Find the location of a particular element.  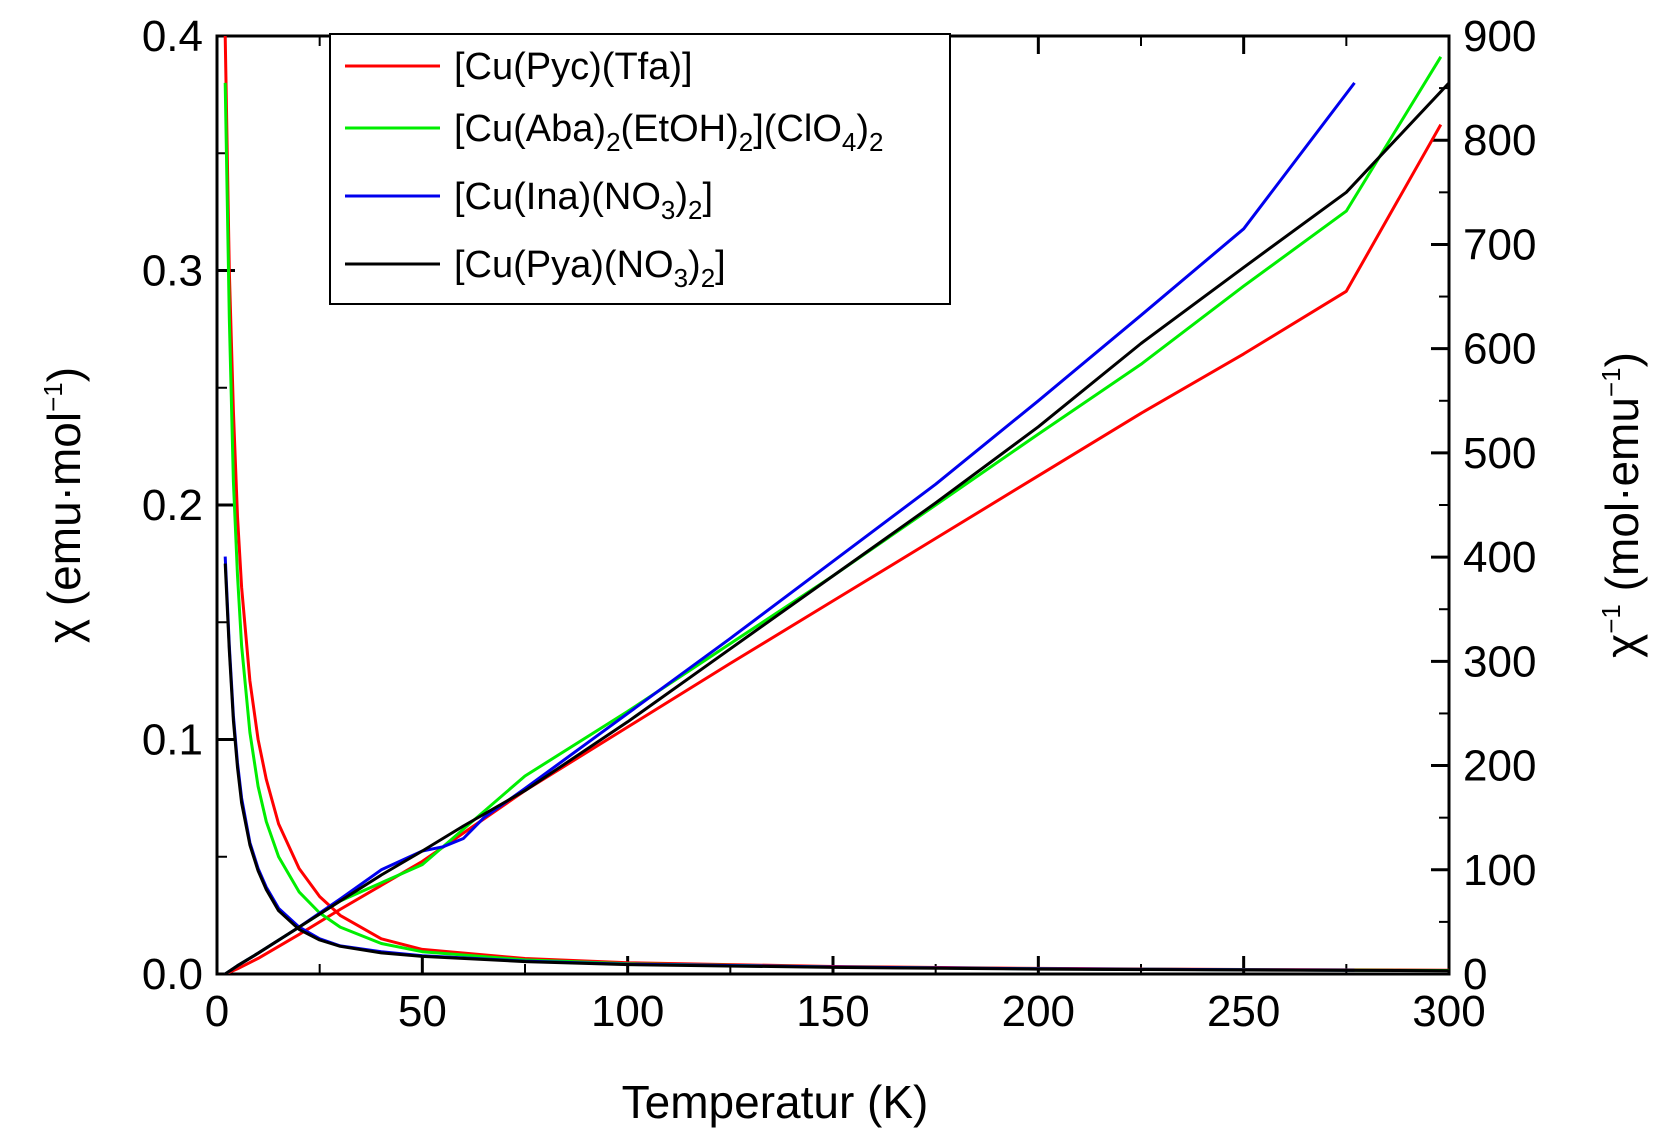

legend-box is located at coordinates (640, 169).